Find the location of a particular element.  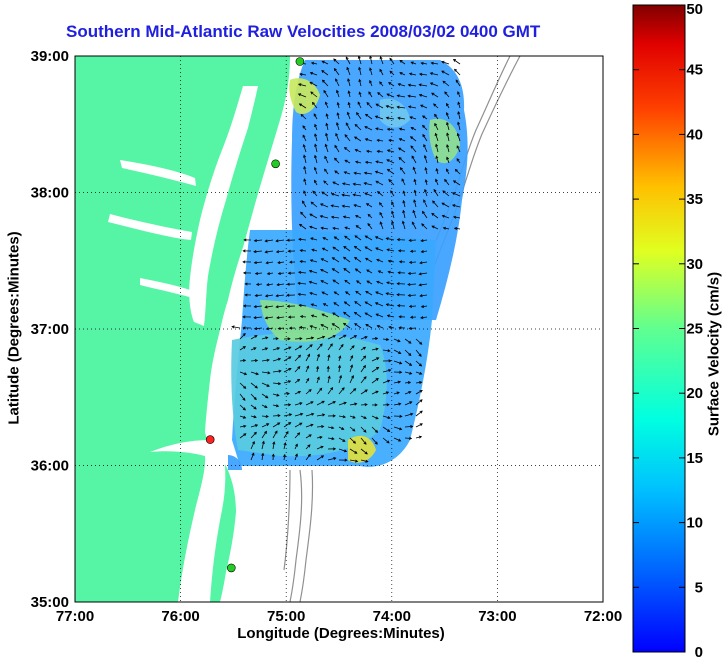

colorbar-tick-label: 0 is located at coordinates (699, 651).